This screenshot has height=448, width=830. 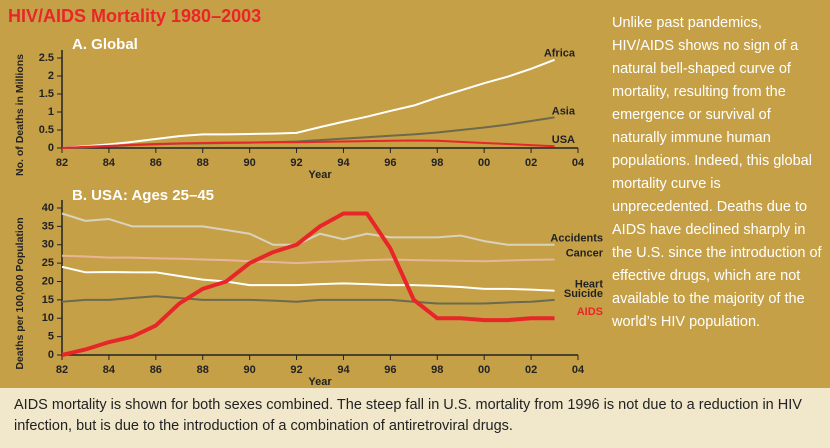 I want to click on y-tick-label: 1.5, so click(x=46, y=94).